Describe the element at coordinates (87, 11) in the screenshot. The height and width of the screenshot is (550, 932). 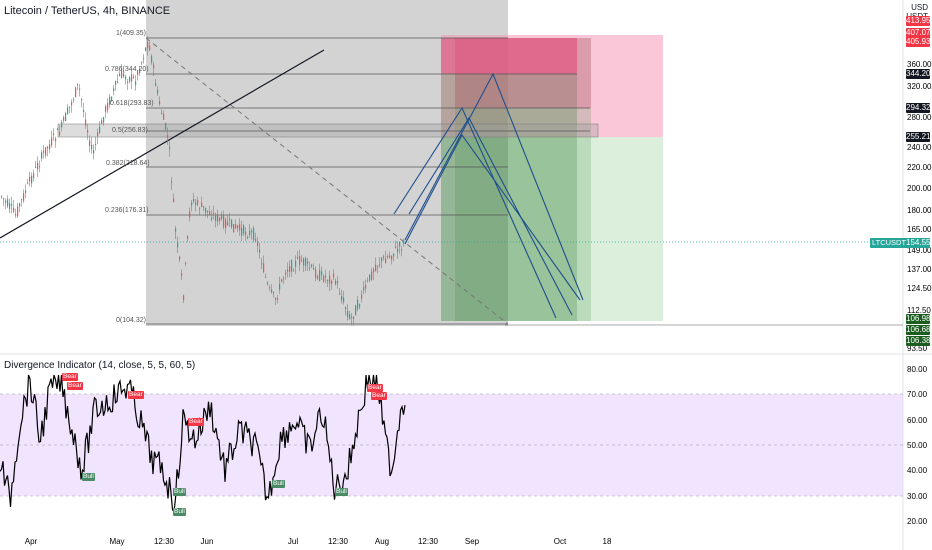
I see `symbol-title: Litecoin / TetherUS, 4h, BINANCE` at that location.